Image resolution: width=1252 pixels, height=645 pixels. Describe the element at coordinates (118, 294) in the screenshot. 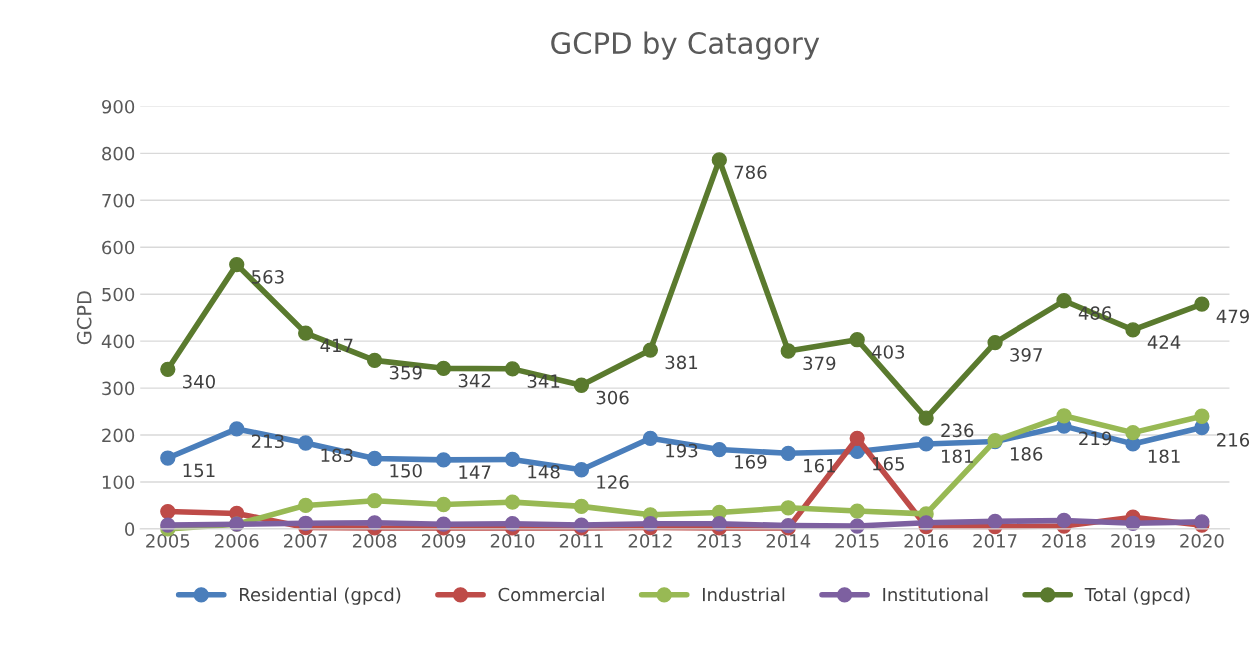

I see `y-tick-label: 500` at that location.